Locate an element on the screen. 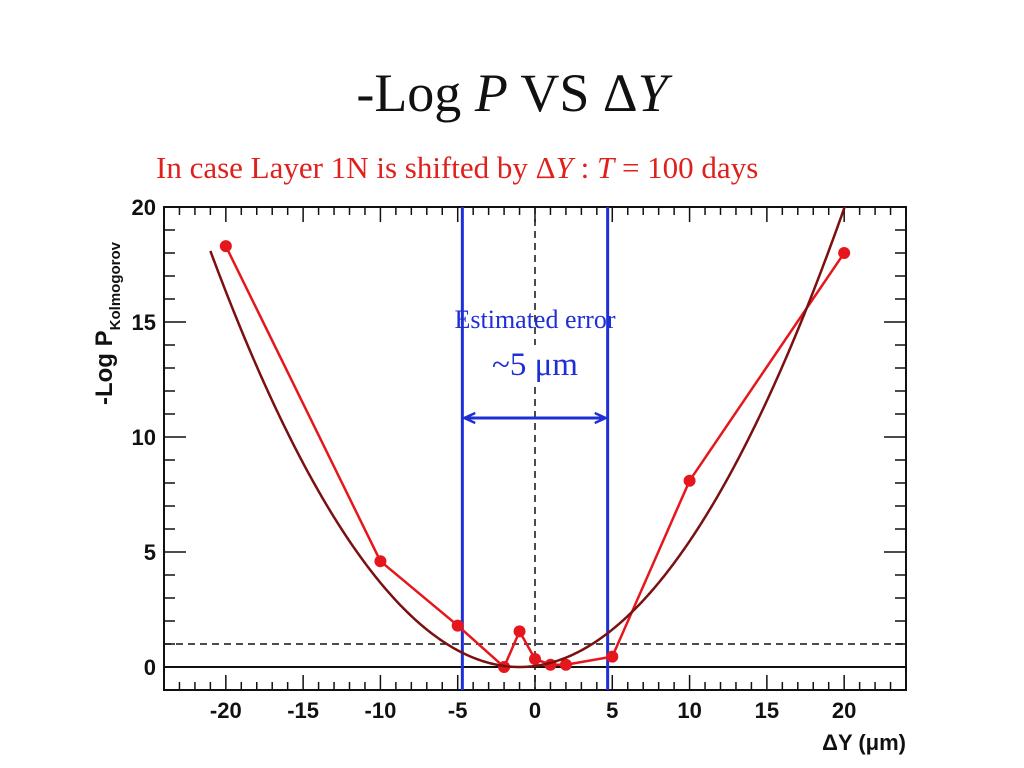 The width and height of the screenshot is (1024, 768). y-axis-label-main: -Log P is located at coordinates (104, 367).